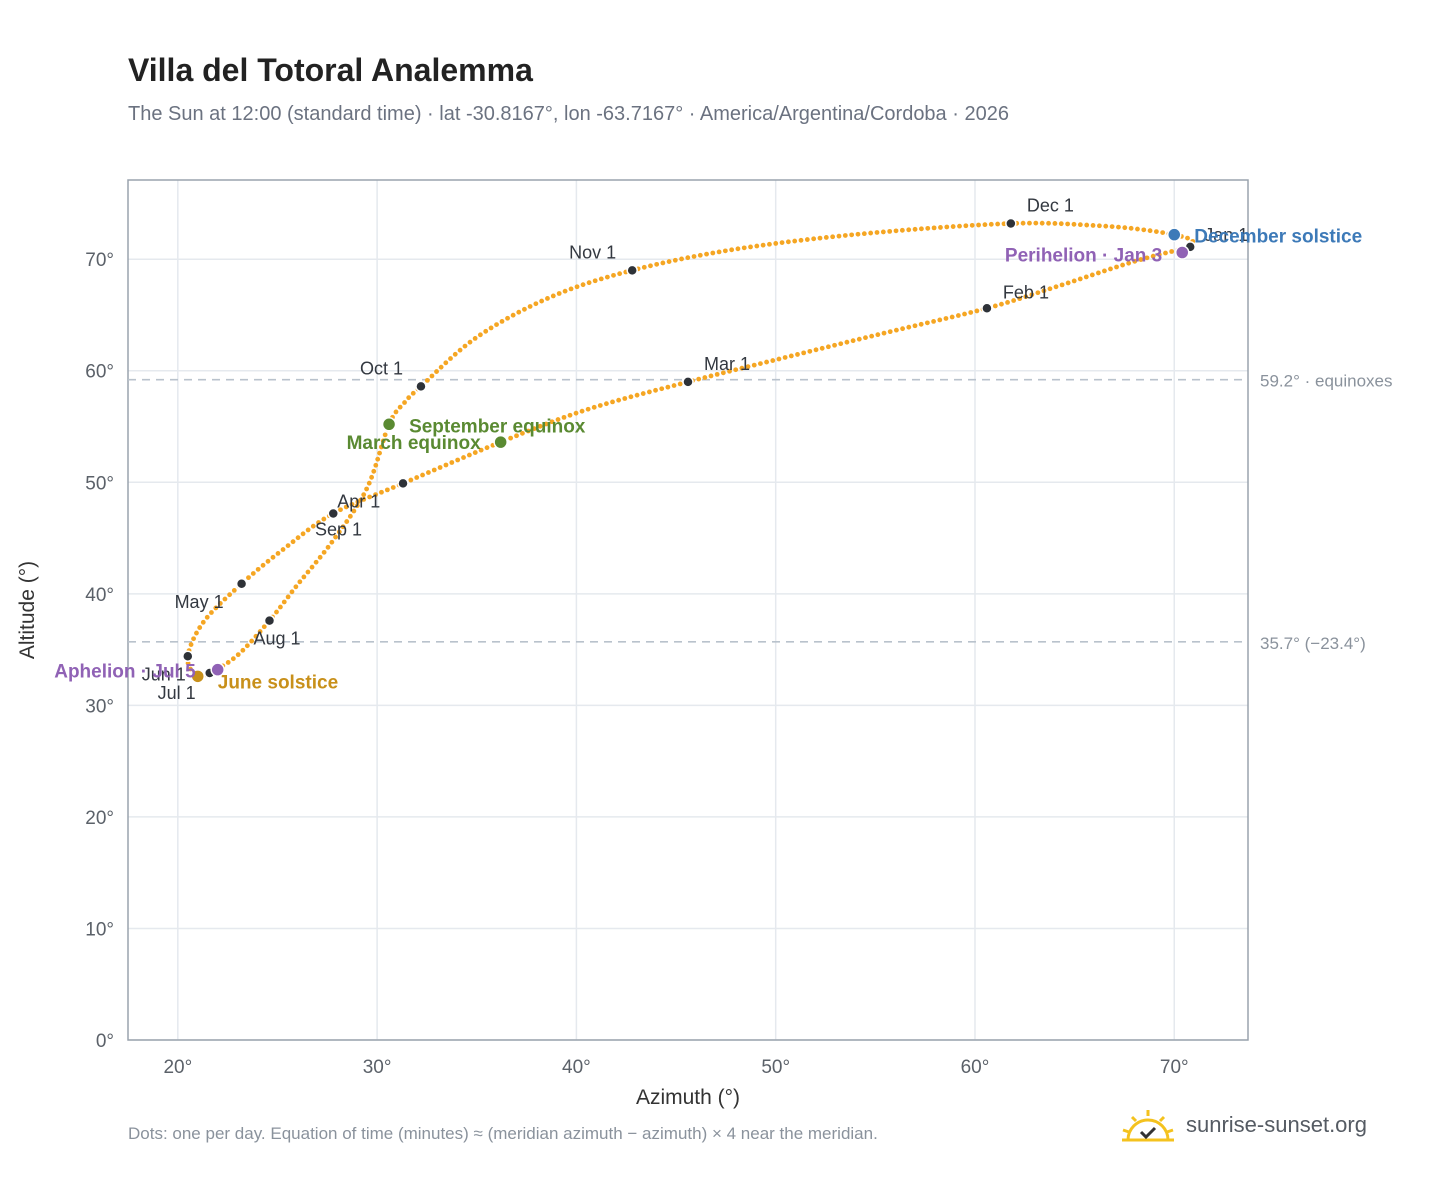 The image size is (1448, 1188). What do you see at coordinates (1278, 237) in the screenshot?
I see `event-label: December solstice` at bounding box center [1278, 237].